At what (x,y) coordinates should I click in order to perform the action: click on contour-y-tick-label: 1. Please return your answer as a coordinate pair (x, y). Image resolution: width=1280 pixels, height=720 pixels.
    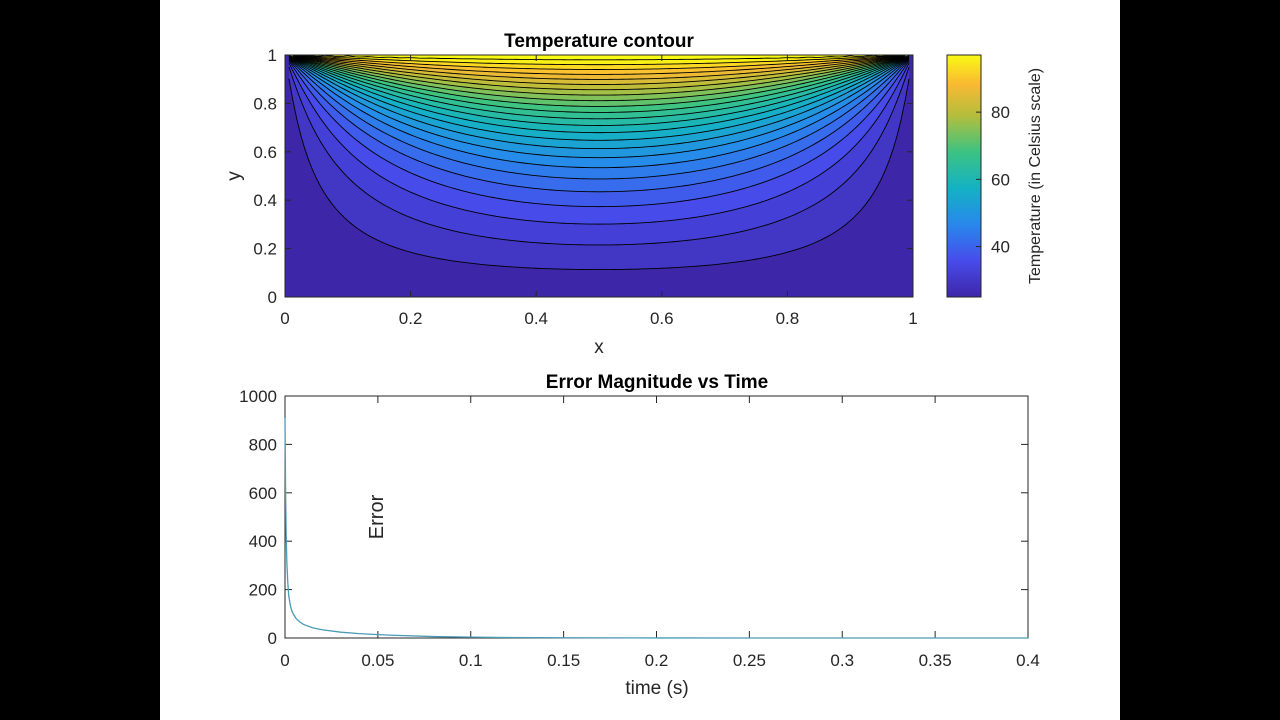
    Looking at the image, I should click on (272, 55).